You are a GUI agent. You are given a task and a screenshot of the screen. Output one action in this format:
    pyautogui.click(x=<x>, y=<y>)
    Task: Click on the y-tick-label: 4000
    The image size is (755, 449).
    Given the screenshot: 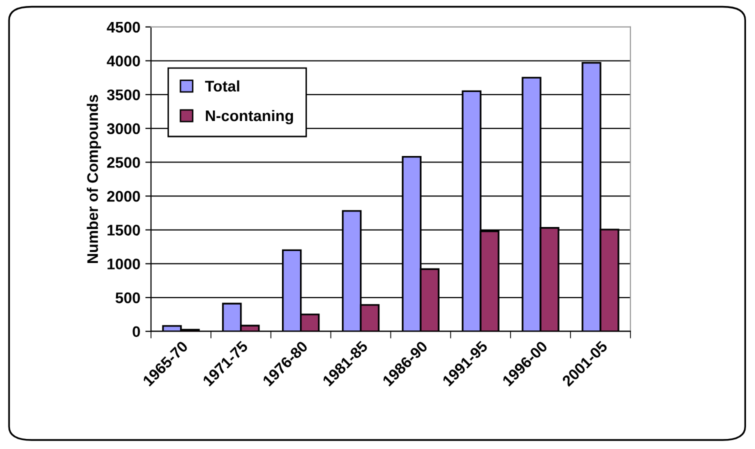 What is the action you would take?
    pyautogui.click(x=123, y=61)
    